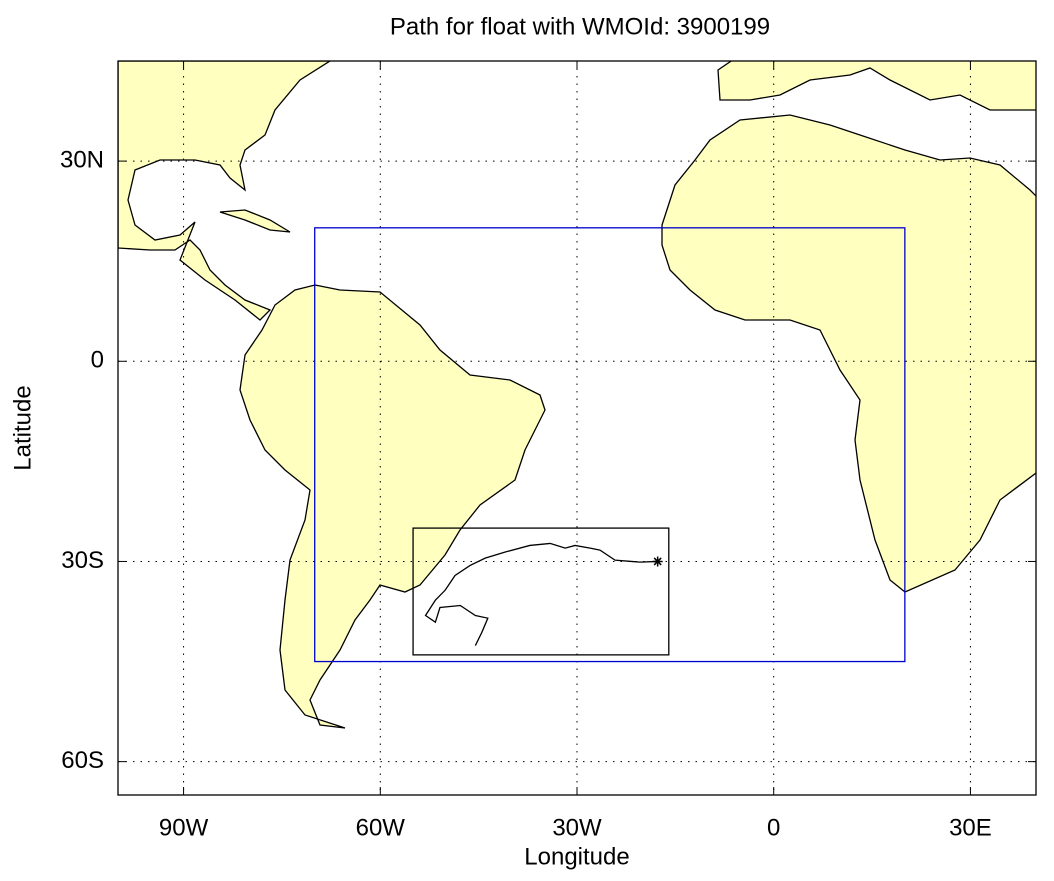  I want to click on y-tick-label: 30N, so click(82, 159).